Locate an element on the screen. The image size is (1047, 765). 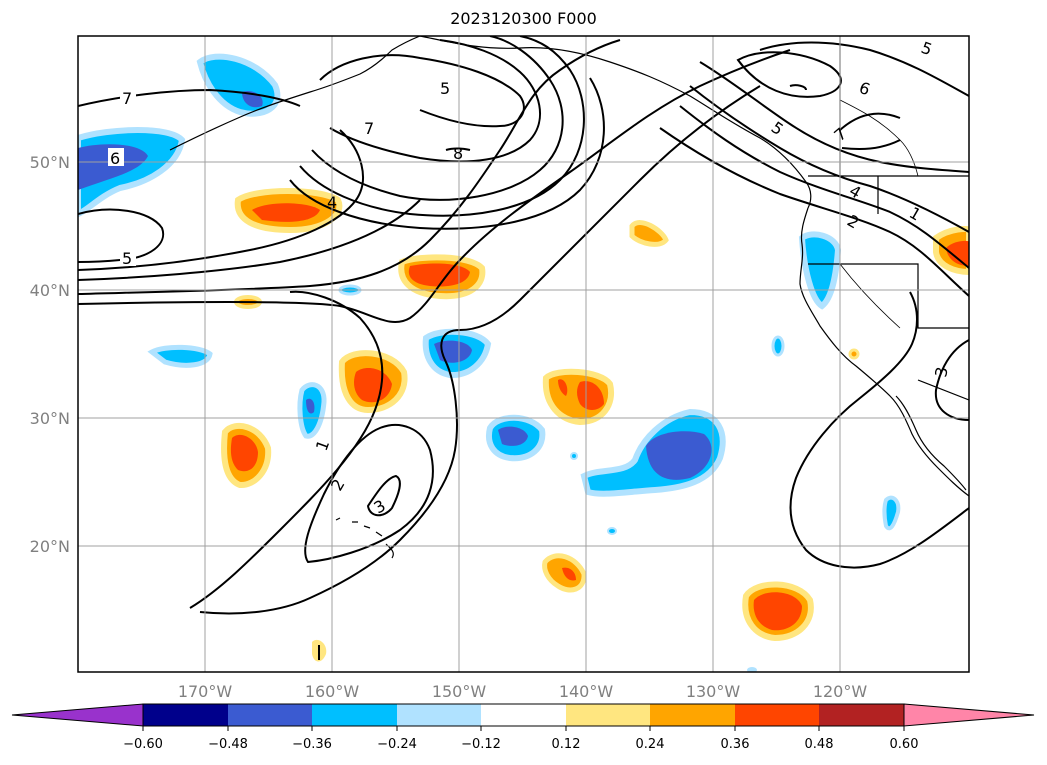
latitude-labels: 50°N 40°N 30°N 20°N is located at coordinates (50, 354).